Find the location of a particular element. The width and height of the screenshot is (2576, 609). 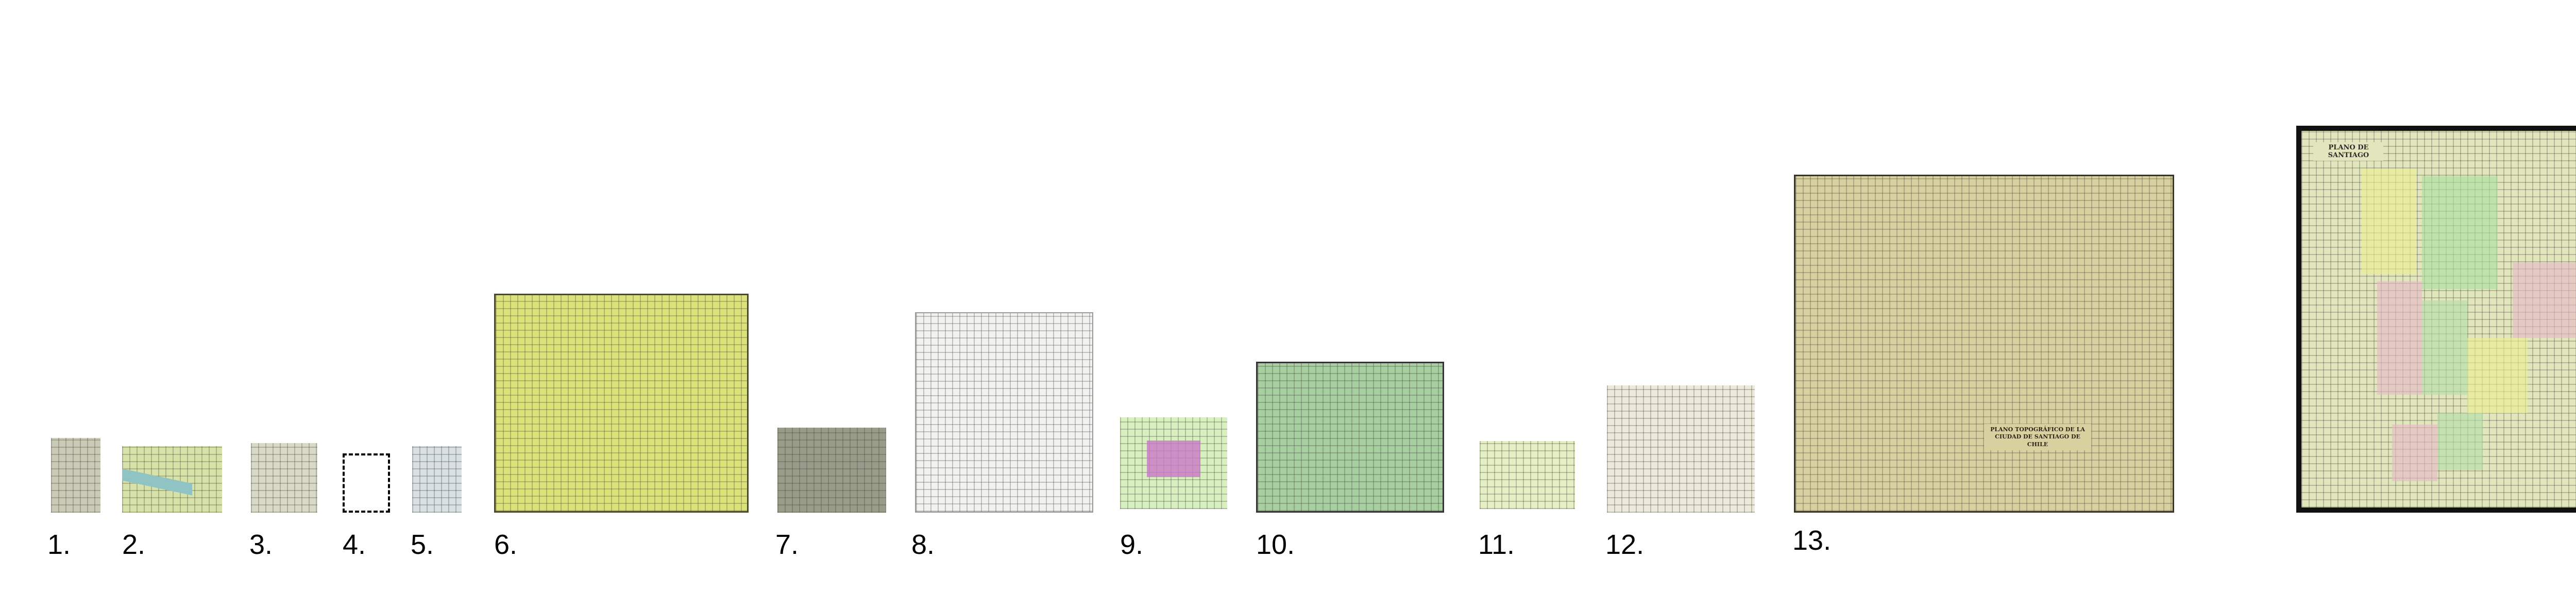

map-label-13: 13. is located at coordinates (1812, 541).